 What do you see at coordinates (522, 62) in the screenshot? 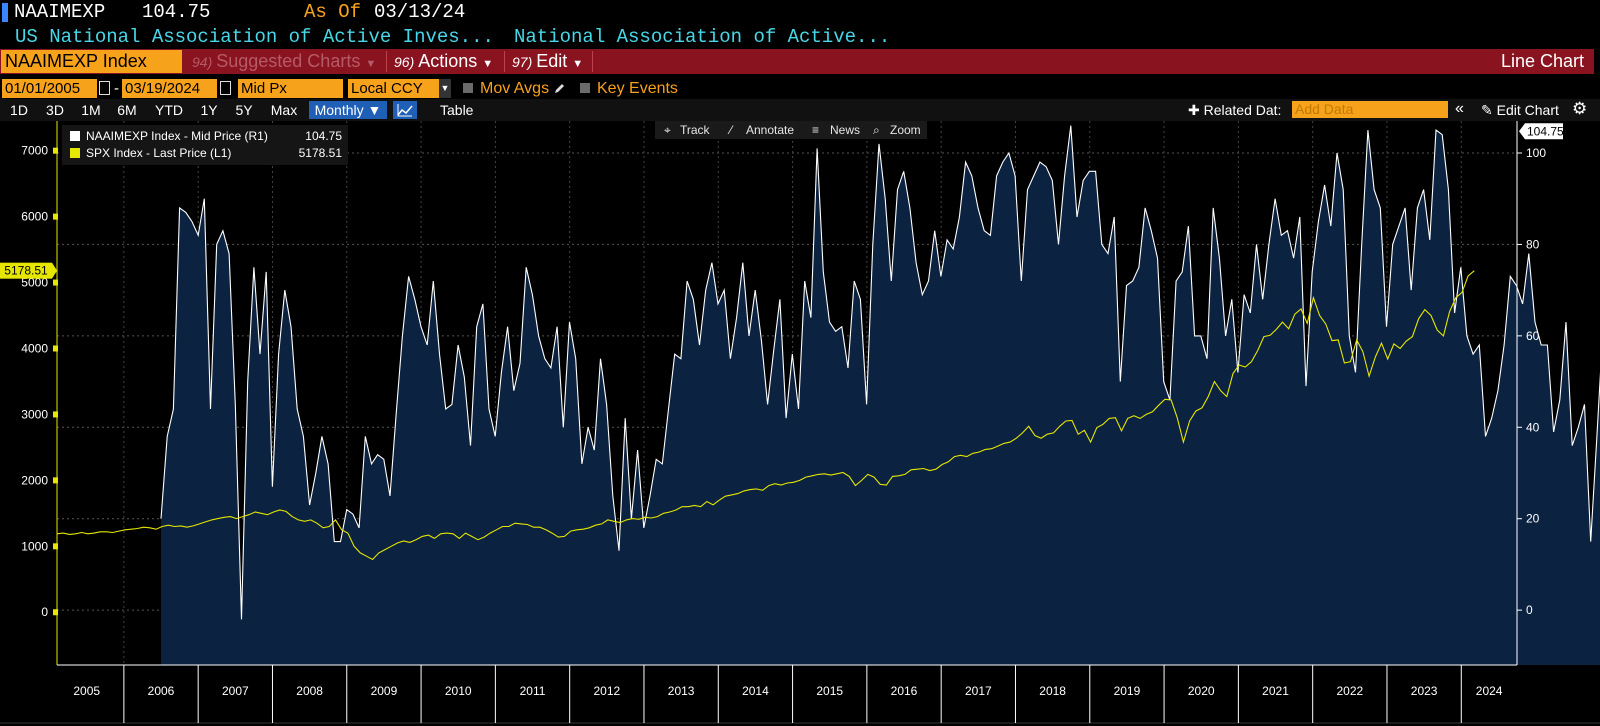
I see `edit-num: 97)` at bounding box center [522, 62].